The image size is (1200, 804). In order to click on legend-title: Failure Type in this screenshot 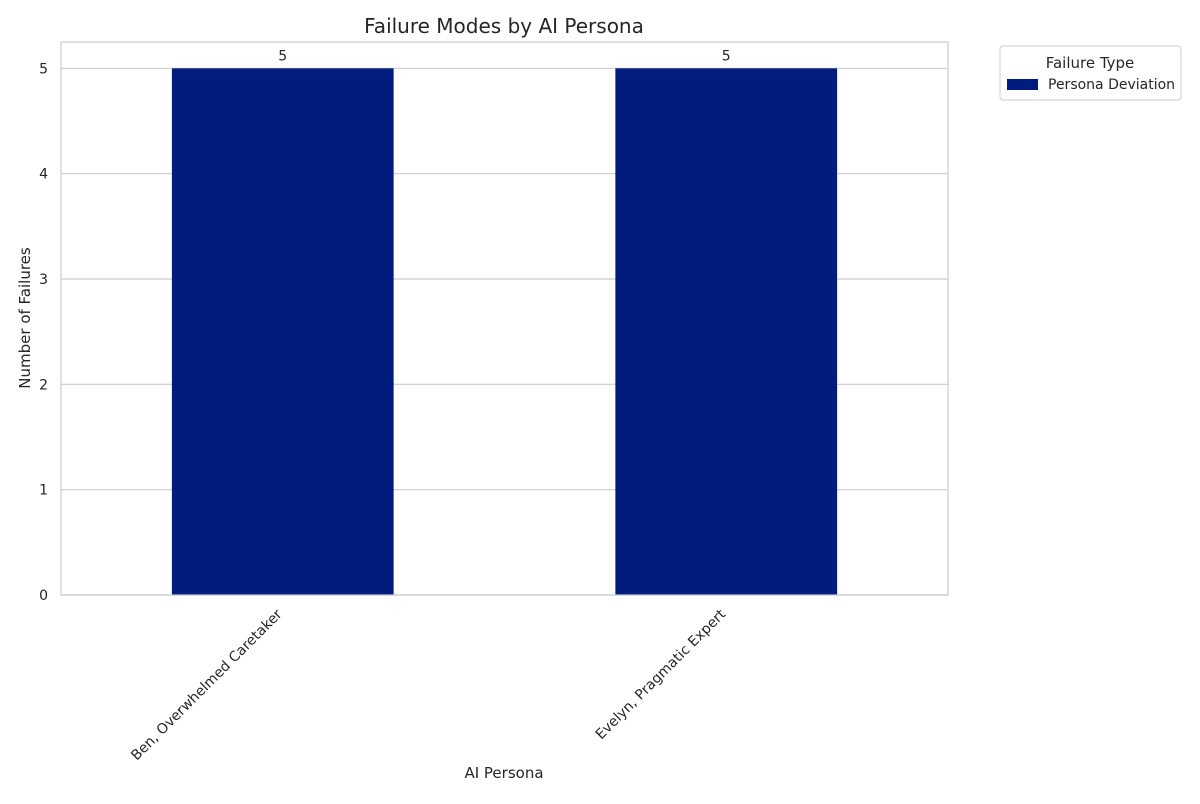, I will do `click(1090, 63)`.